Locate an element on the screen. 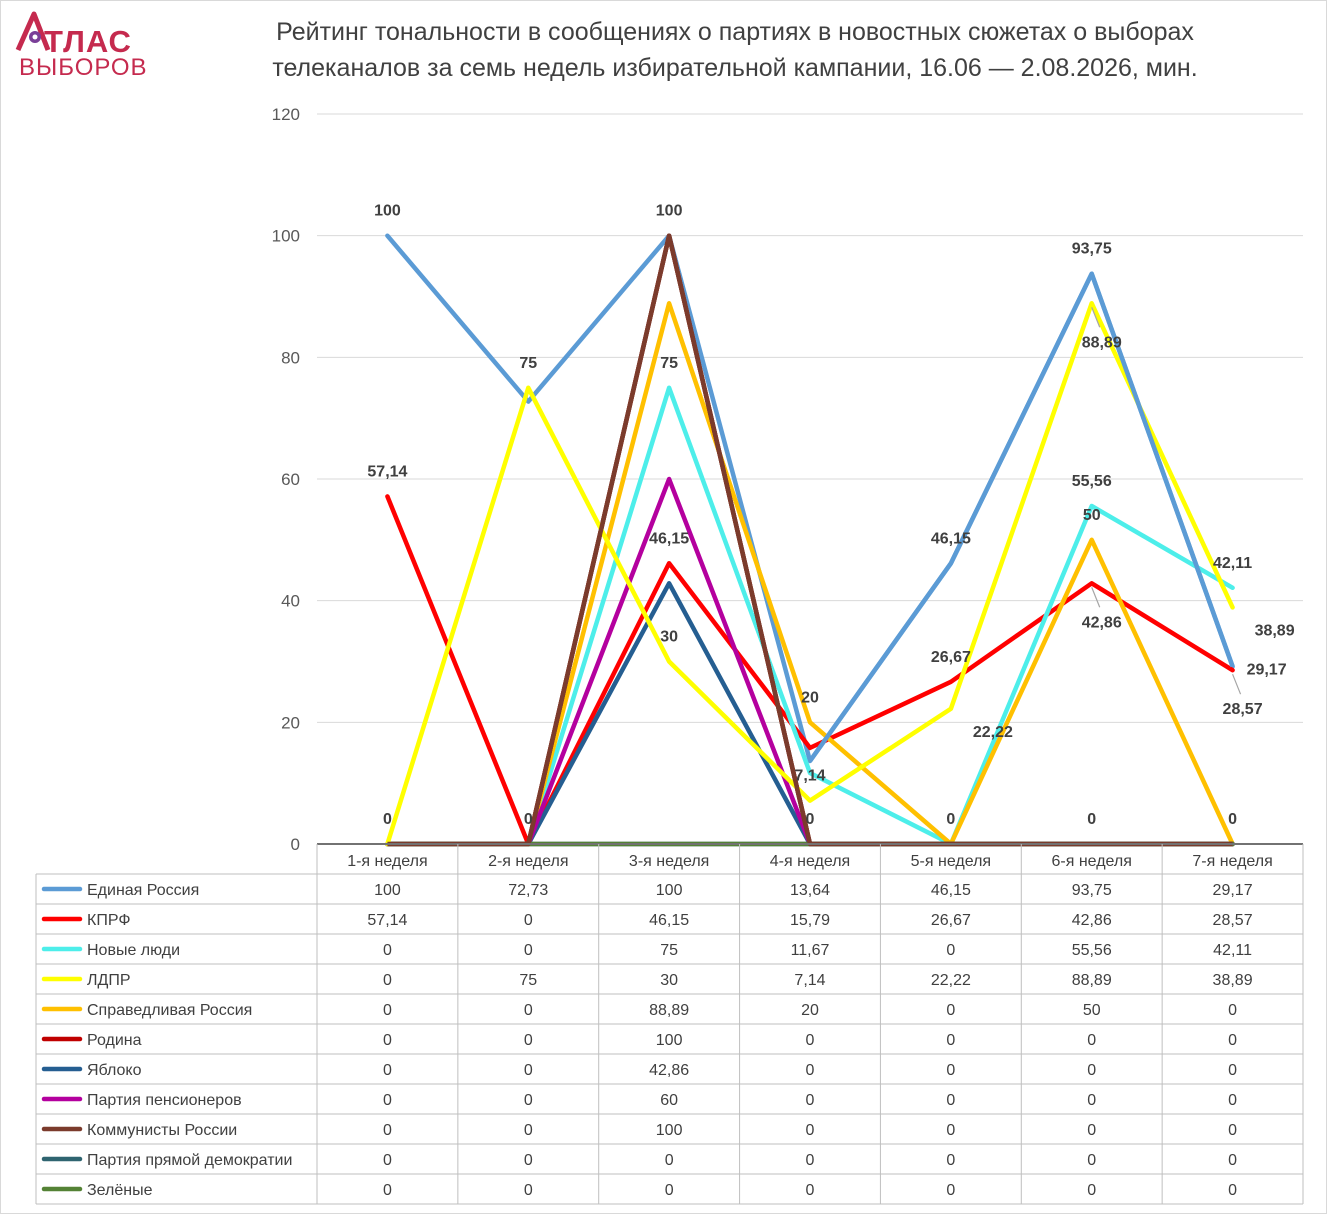  logo-top-text: ТЛАС is located at coordinates (88, 41).